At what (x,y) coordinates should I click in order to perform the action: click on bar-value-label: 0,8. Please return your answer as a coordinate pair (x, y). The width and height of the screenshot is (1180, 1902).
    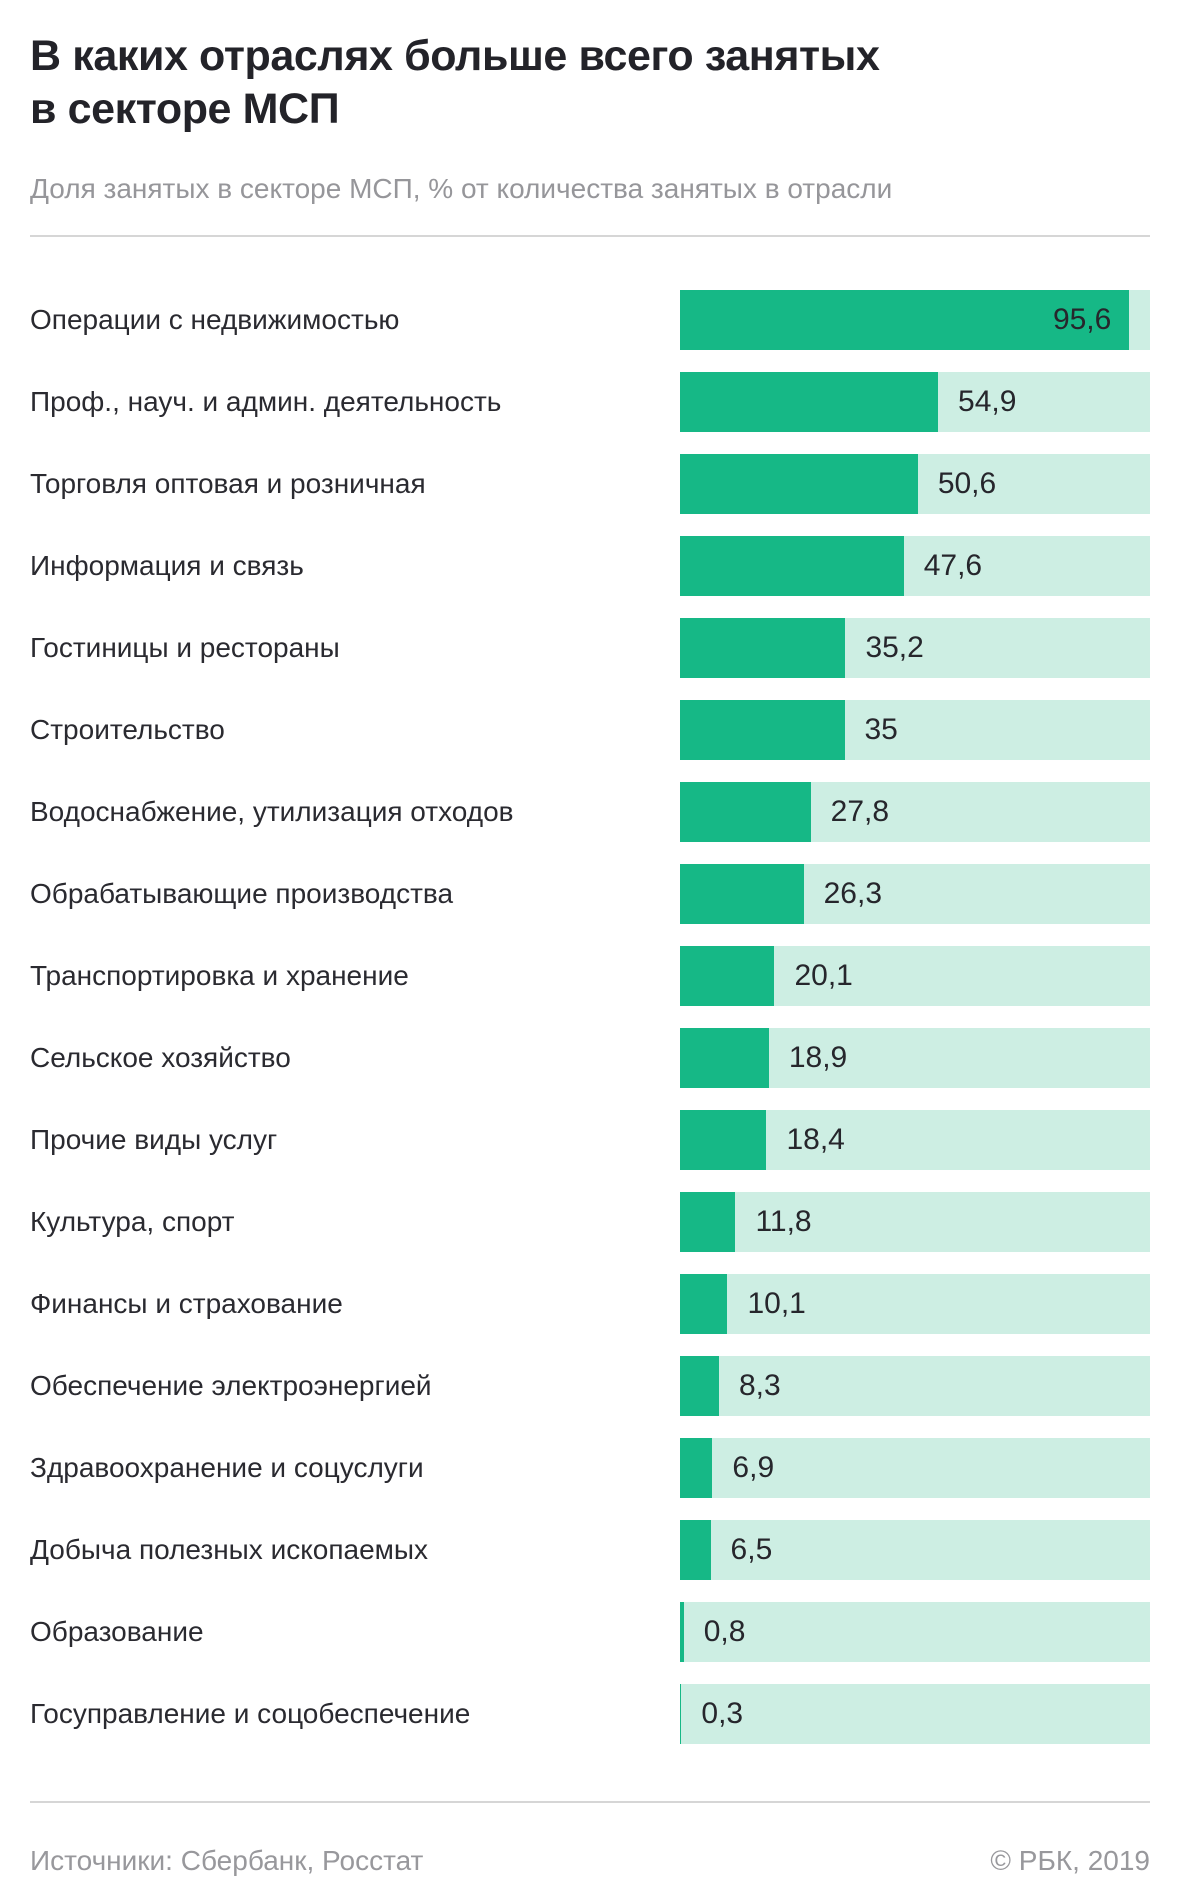
    Looking at the image, I should click on (724, 1632).